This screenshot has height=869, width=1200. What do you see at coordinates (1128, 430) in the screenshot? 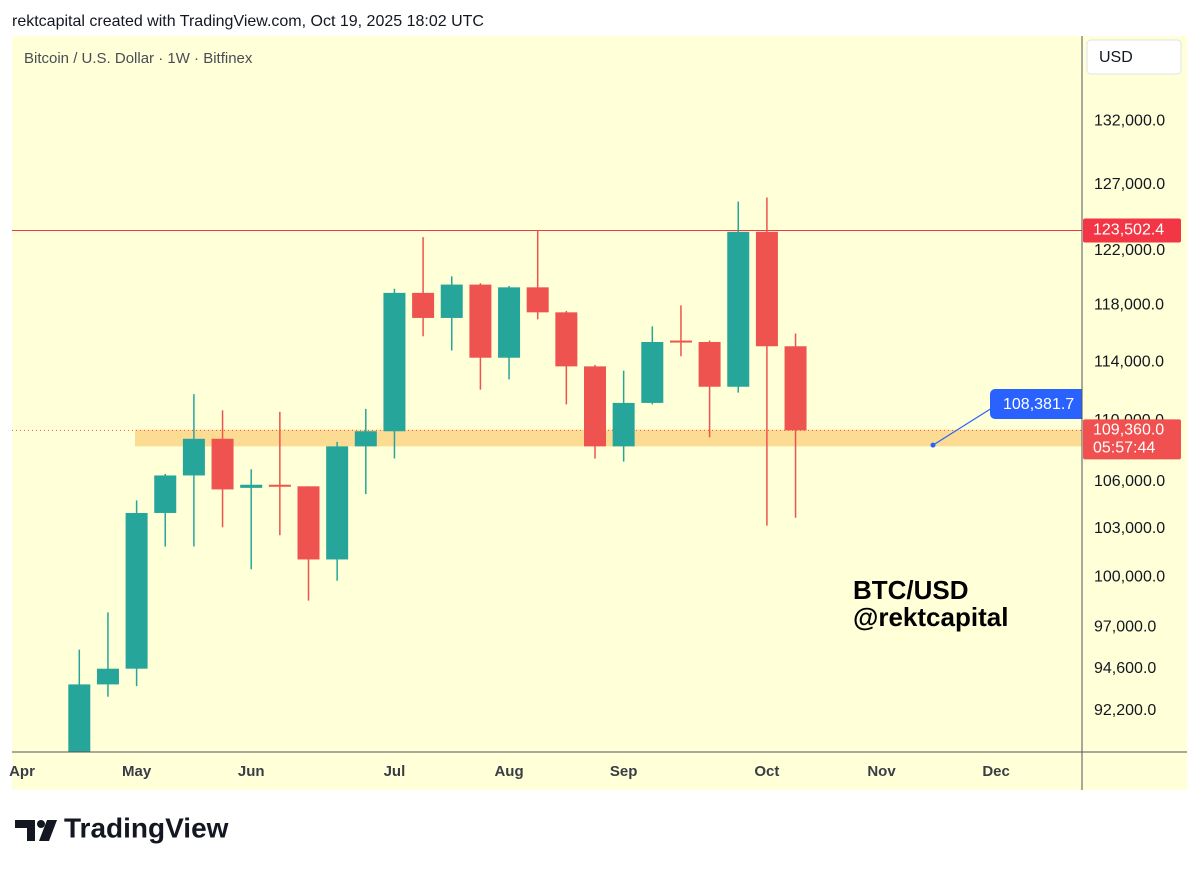
I see `last-price-label: 109,360.0` at bounding box center [1128, 430].